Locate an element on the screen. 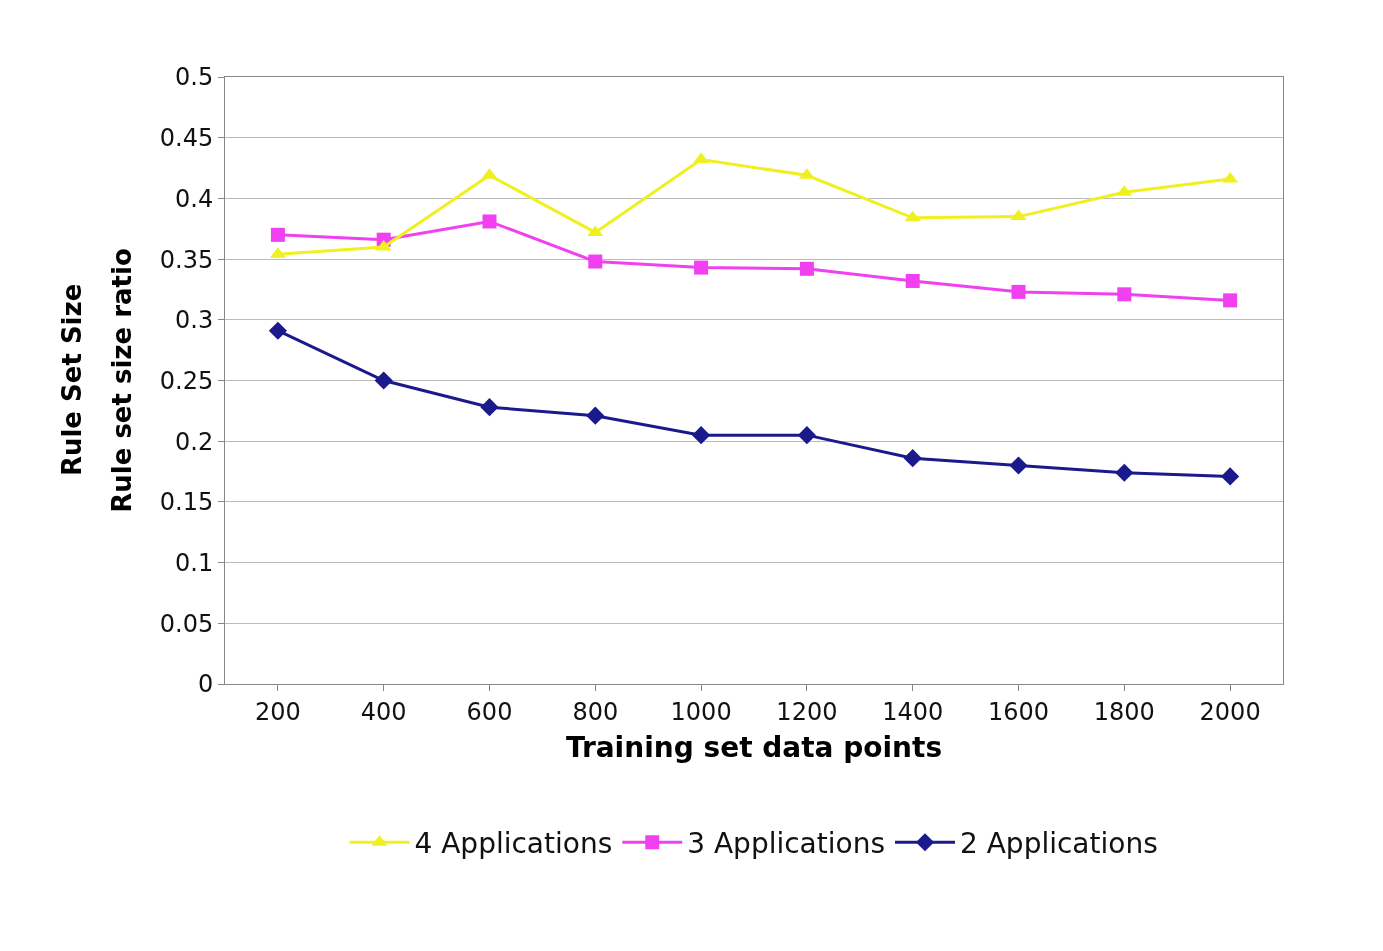  x-axis-title: Training set data points is located at coordinates (754, 747).